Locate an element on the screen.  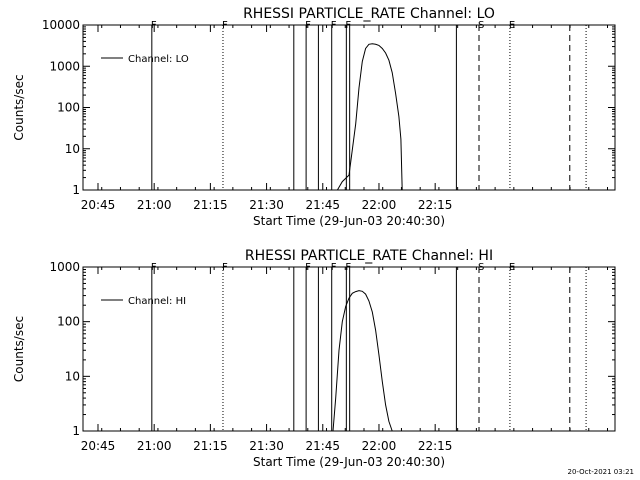
series-line-channel-hi is located at coordinates (362, 361).